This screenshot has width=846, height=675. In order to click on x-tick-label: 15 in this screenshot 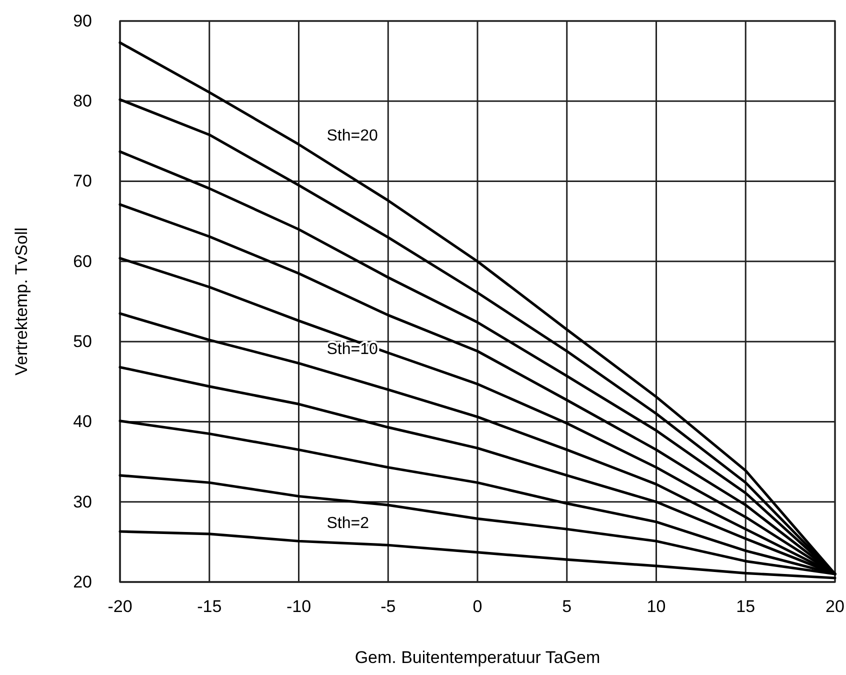, I will do `click(746, 606)`.